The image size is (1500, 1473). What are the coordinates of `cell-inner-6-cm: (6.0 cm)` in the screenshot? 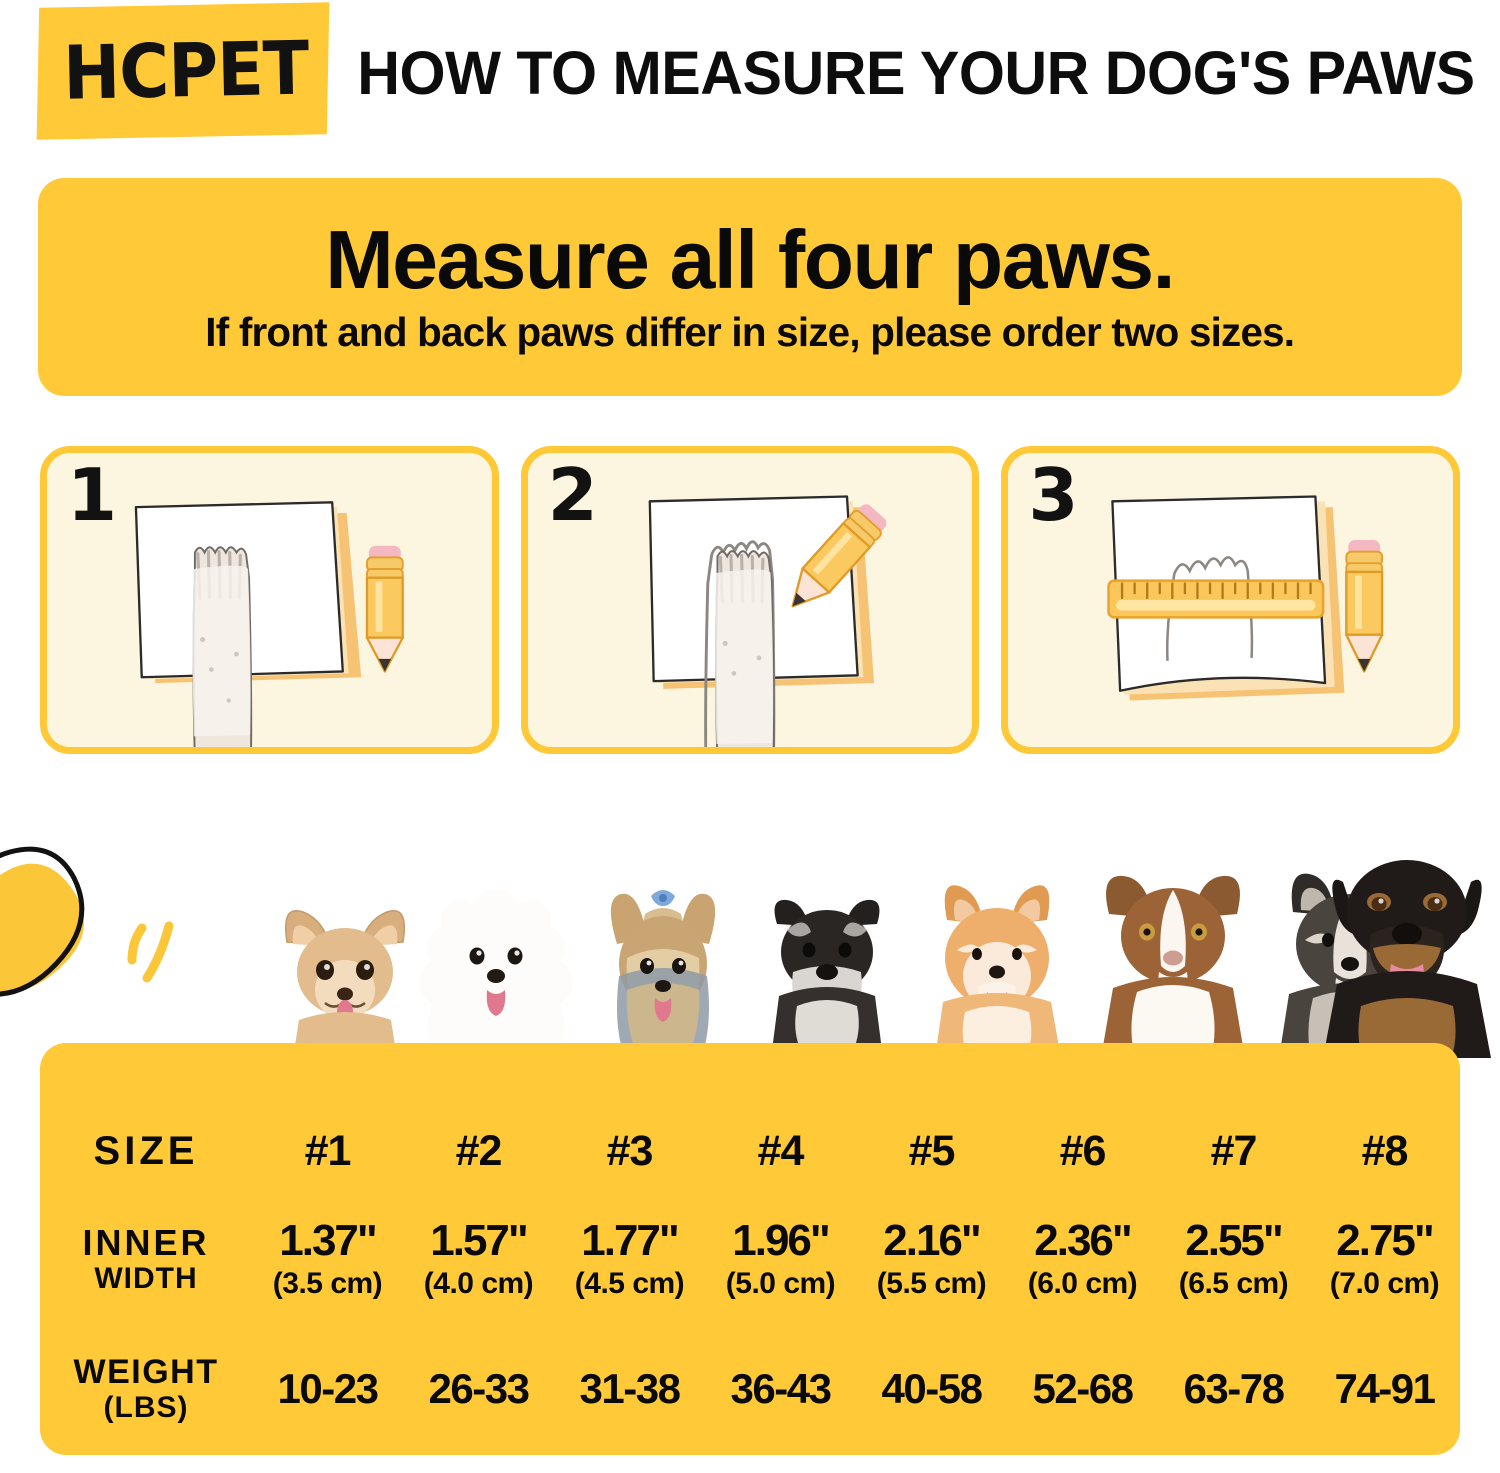 It's located at (1082, 1284).